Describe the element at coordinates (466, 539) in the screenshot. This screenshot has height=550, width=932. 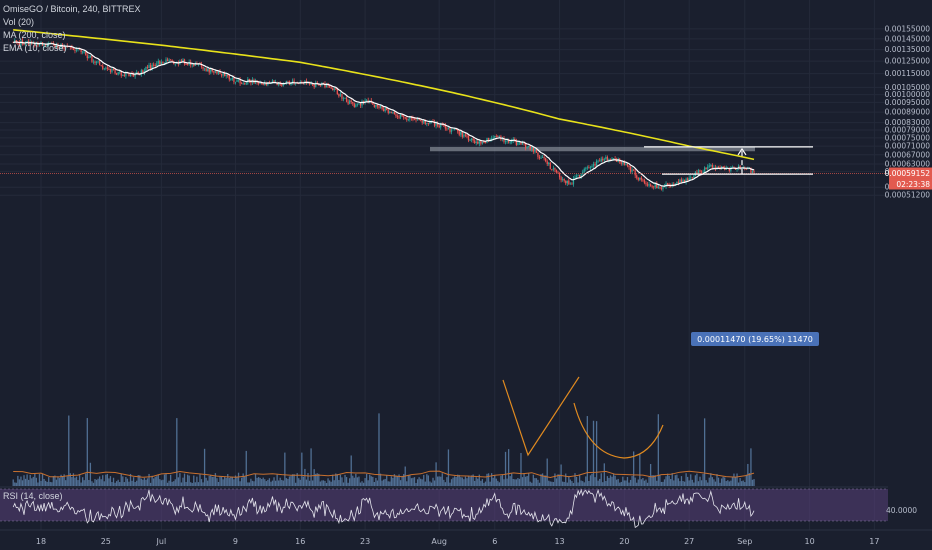
I see `time-axis: 1825Jul91623Aug6132027Sep101724` at that location.